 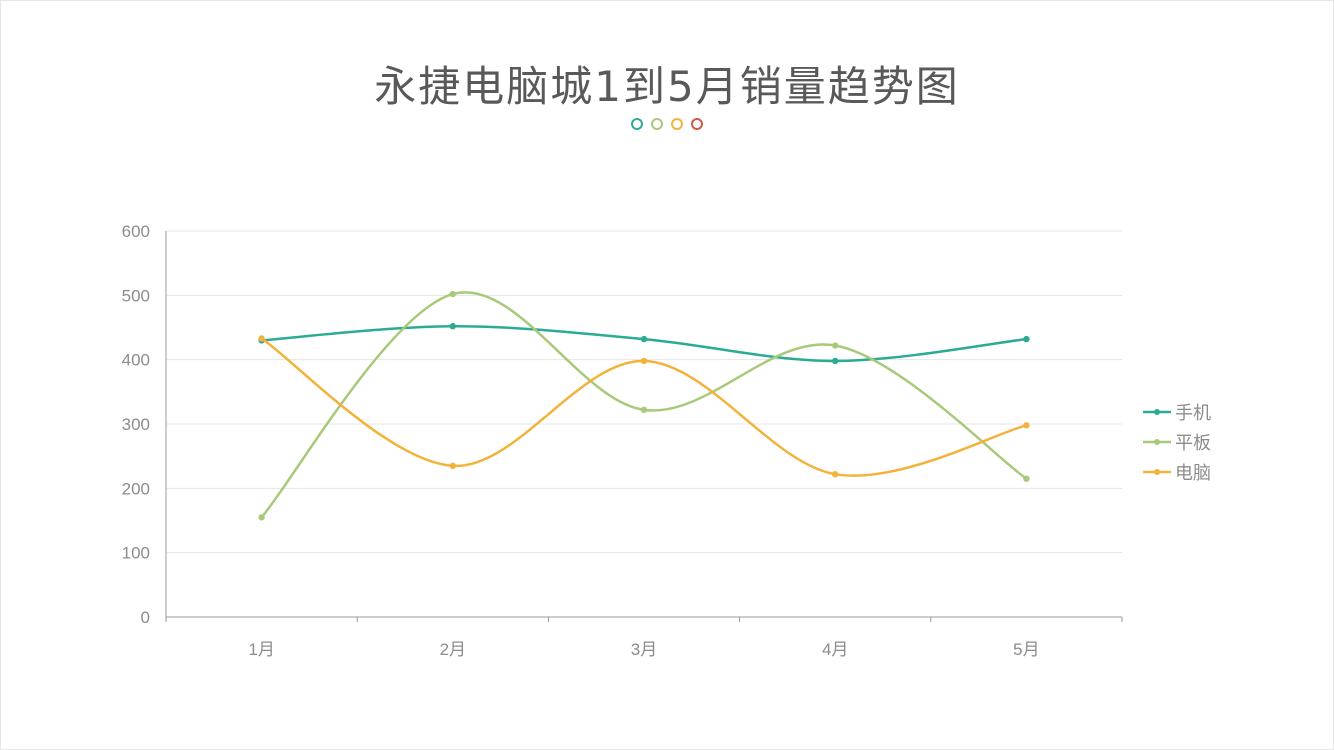 What do you see at coordinates (1193, 443) in the screenshot?
I see `legend-label: 平板` at bounding box center [1193, 443].